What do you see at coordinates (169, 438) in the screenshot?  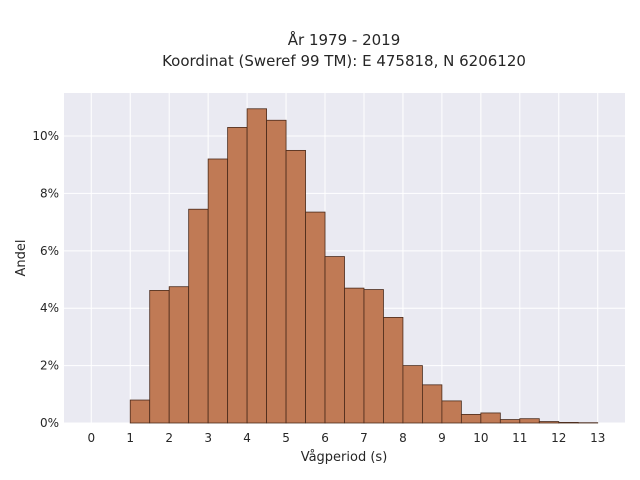 I see `x-tick-label: 2` at bounding box center [169, 438].